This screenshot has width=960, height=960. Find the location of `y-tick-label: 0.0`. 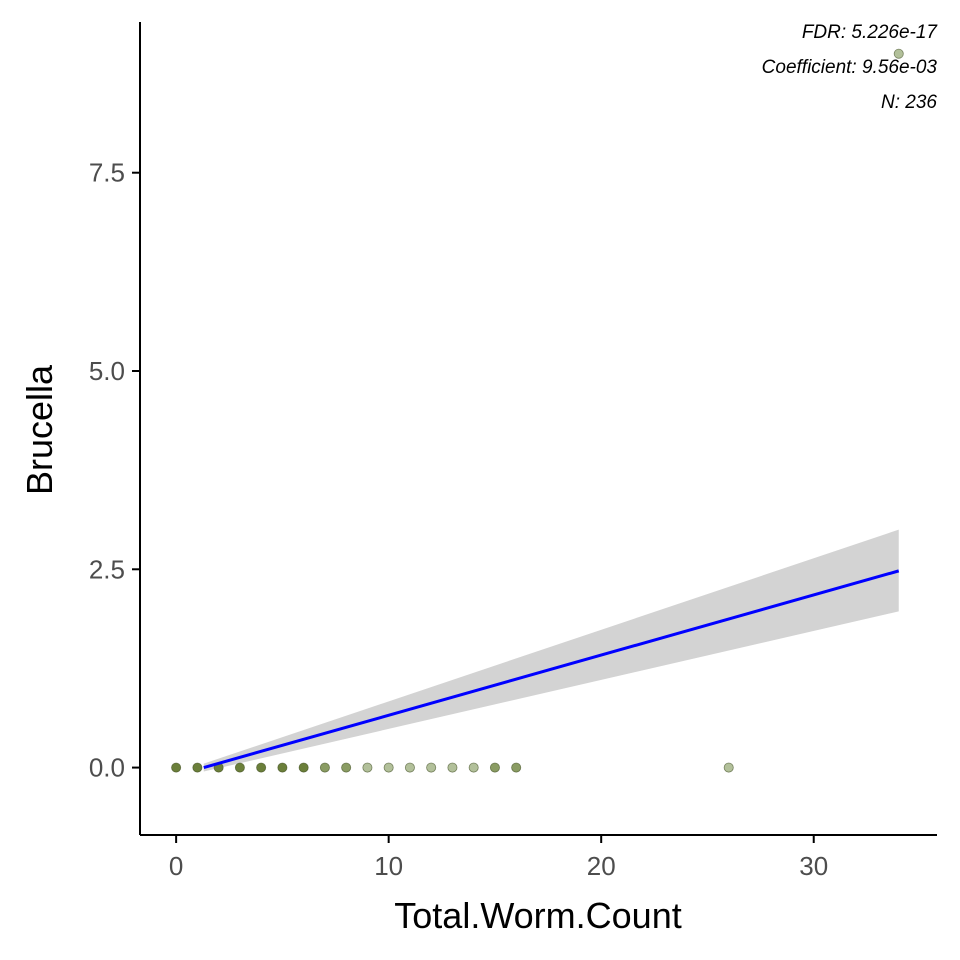

y-tick-label: 0.0 is located at coordinates (107, 768).